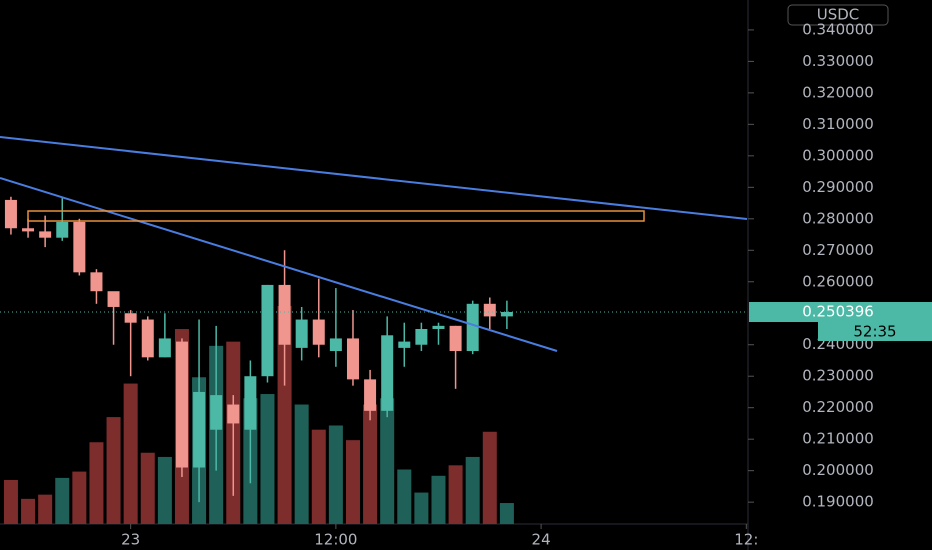 The height and width of the screenshot is (550, 932). Describe the element at coordinates (838, 250) in the screenshot. I see `y-tick-label: 0.270000` at that location.